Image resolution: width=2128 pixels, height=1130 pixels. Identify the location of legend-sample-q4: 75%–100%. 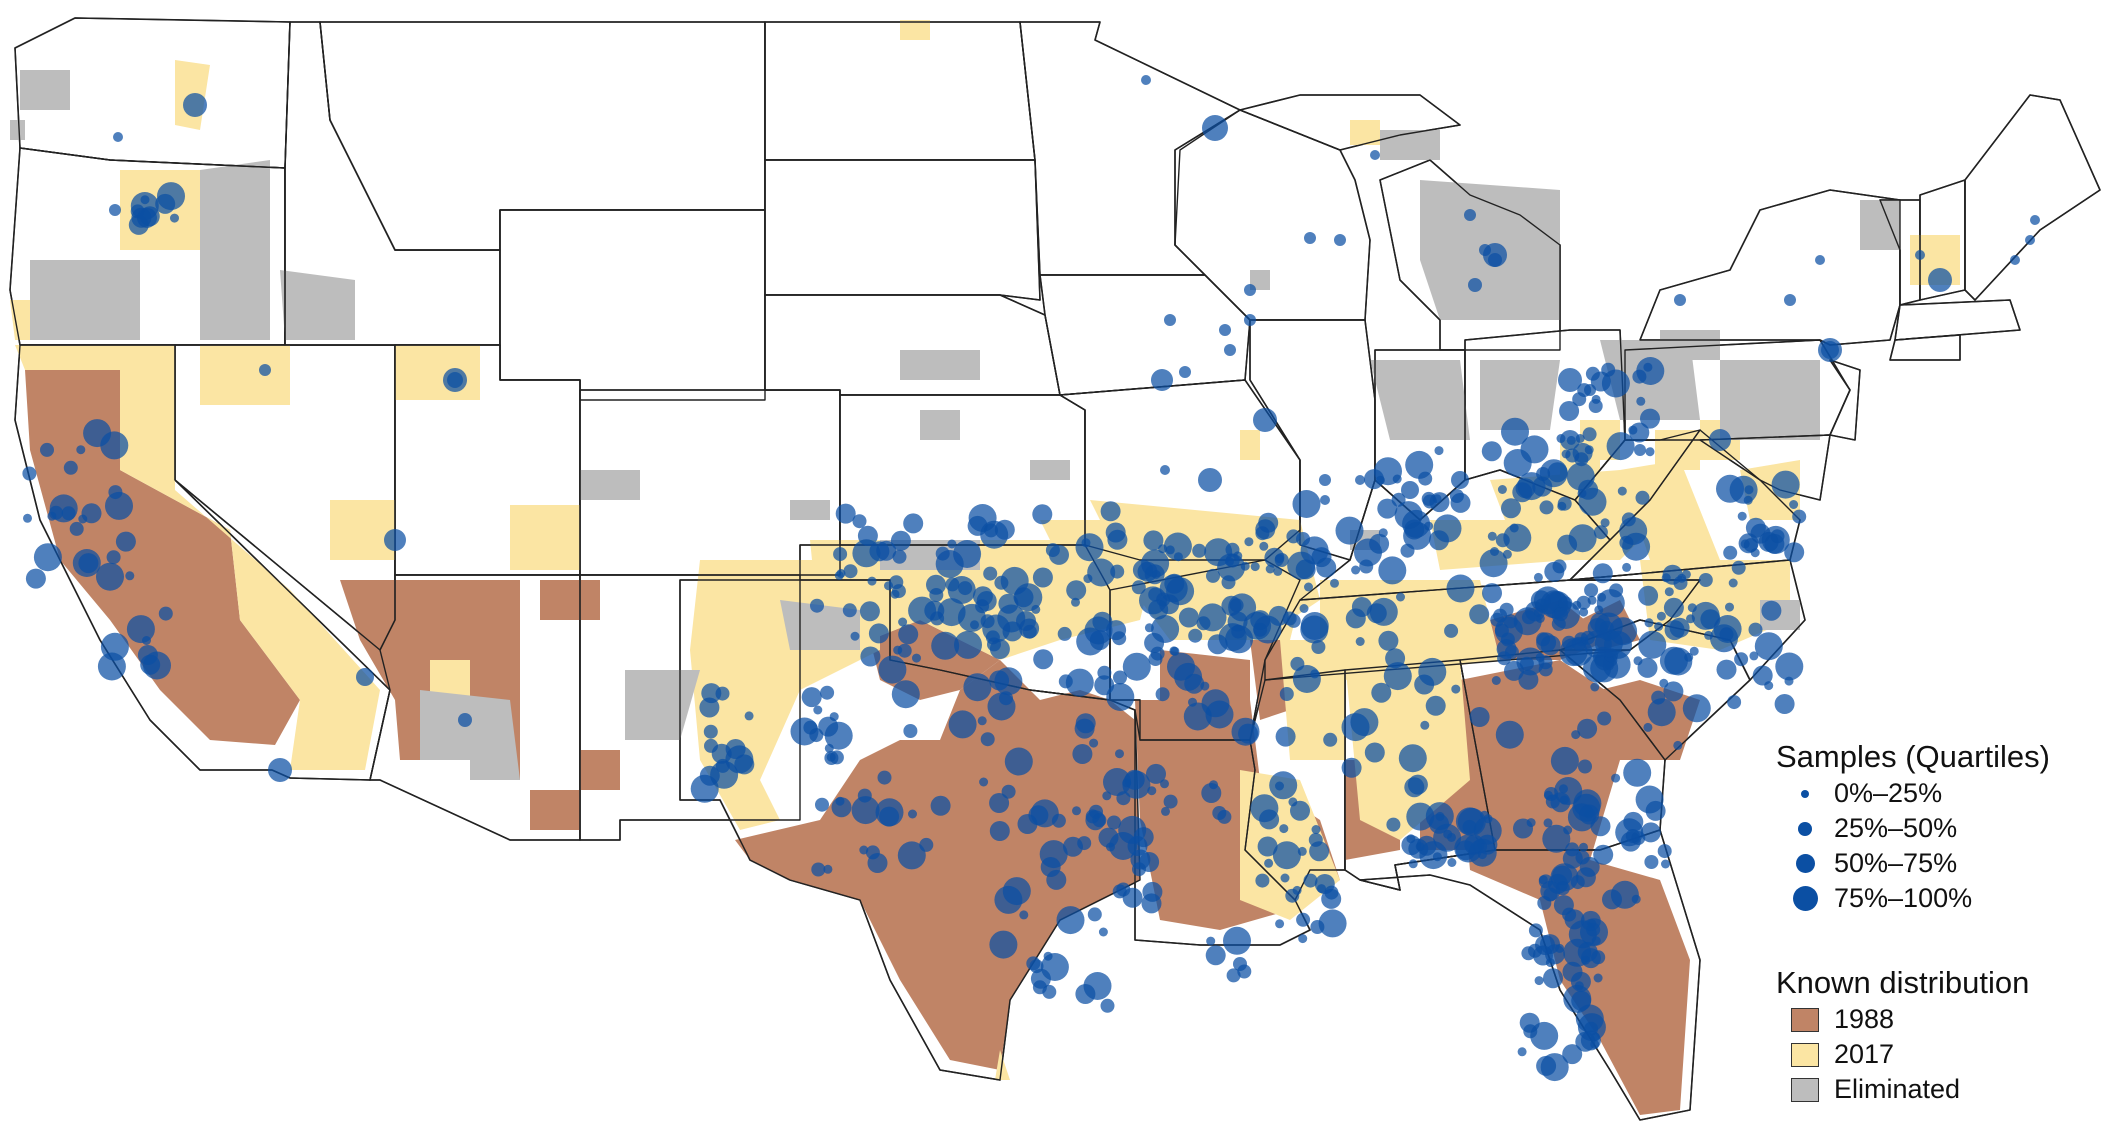
(1913, 898).